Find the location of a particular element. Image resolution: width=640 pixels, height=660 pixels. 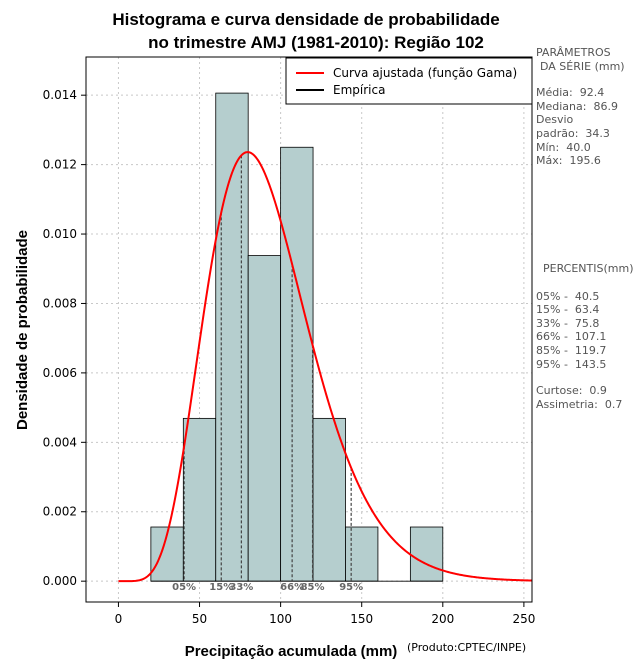

percentile-33: 33% - 75.8 is located at coordinates (568, 323).